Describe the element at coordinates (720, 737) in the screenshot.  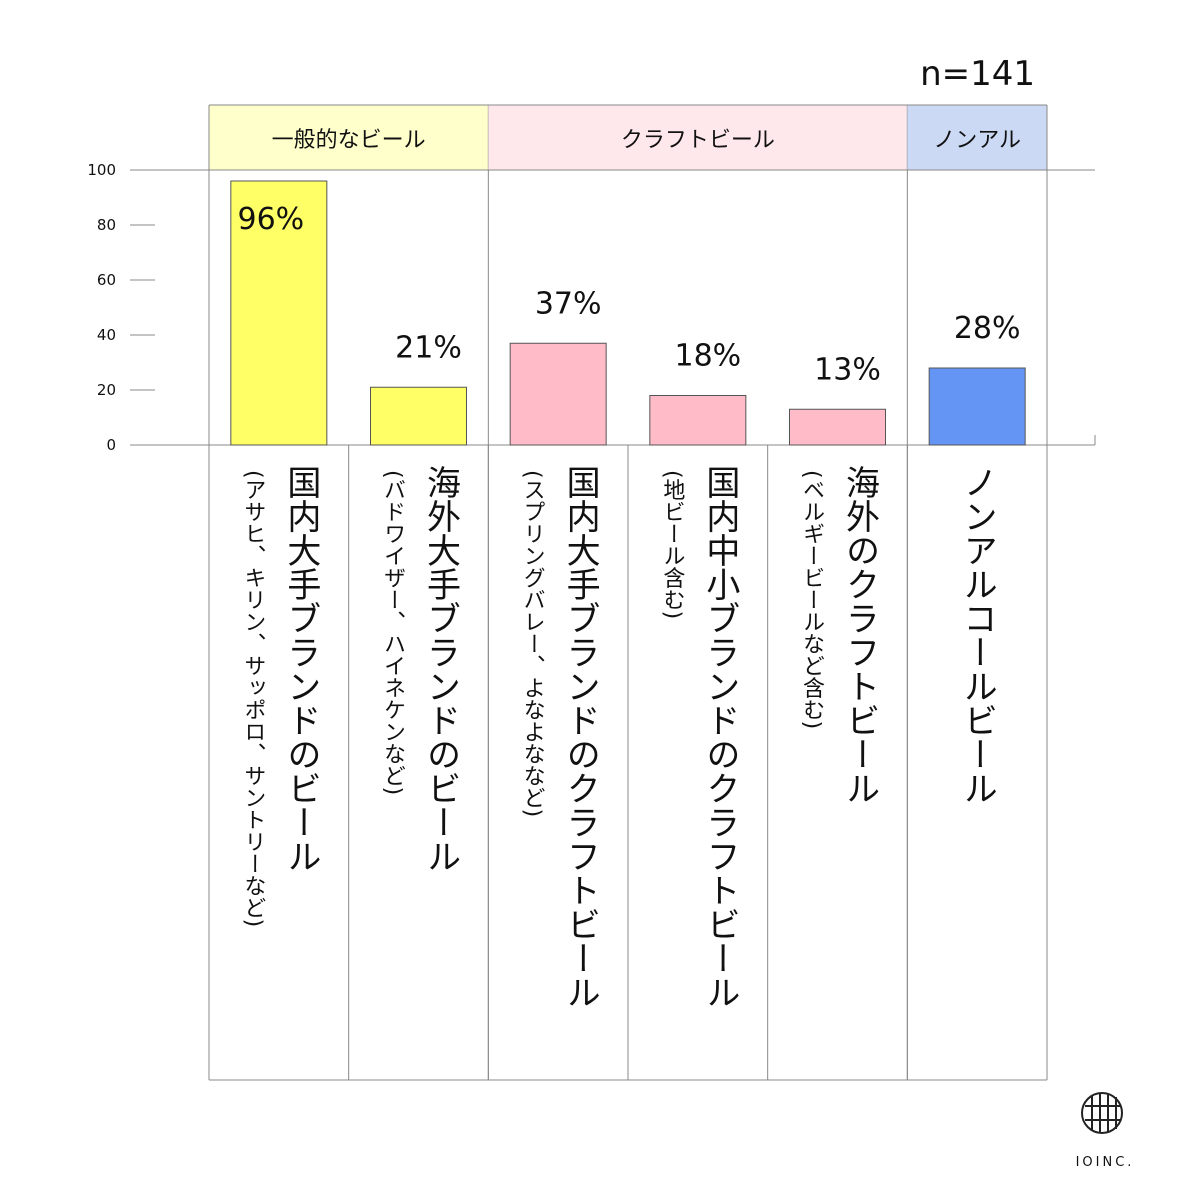
I see `category-label: 国内中小ブランドのクラフトビール` at that location.